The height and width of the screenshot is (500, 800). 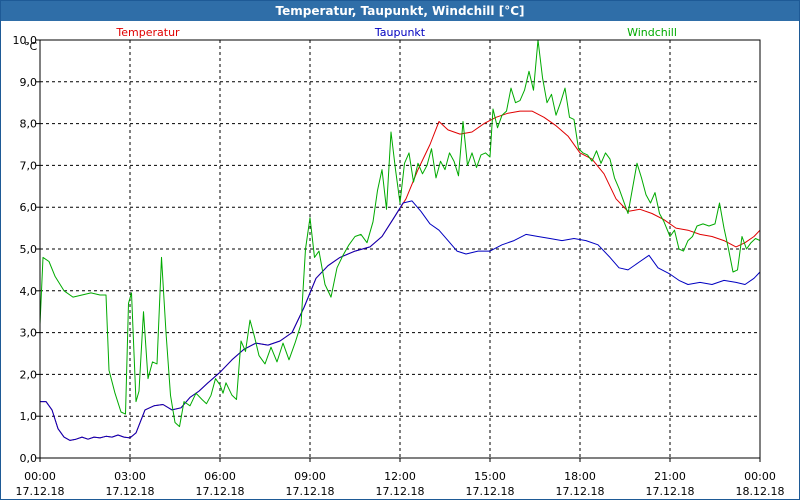 I want to click on x-tick-time-label: 15:00, so click(x=490, y=476).